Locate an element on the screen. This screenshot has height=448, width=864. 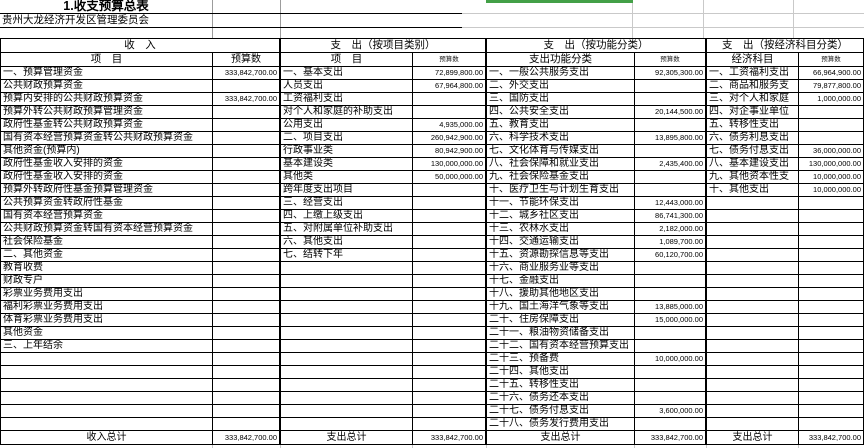
item-cell: 六、债务利息支出 is located at coordinates (753, 138).